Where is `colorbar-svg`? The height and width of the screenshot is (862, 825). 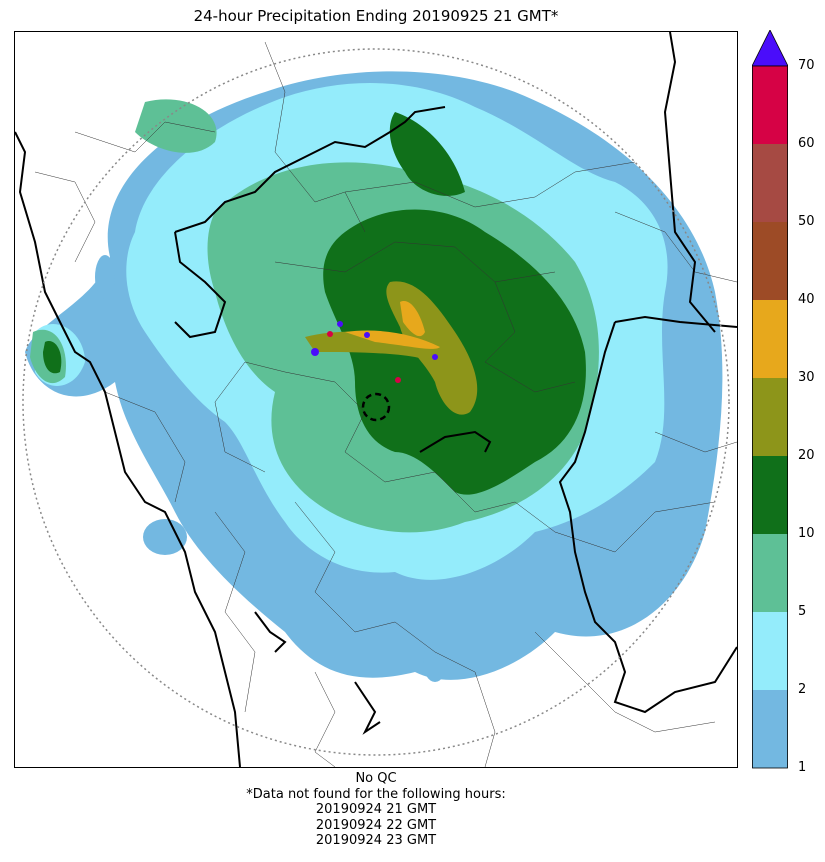 colorbar-svg is located at coordinates (770, 399).